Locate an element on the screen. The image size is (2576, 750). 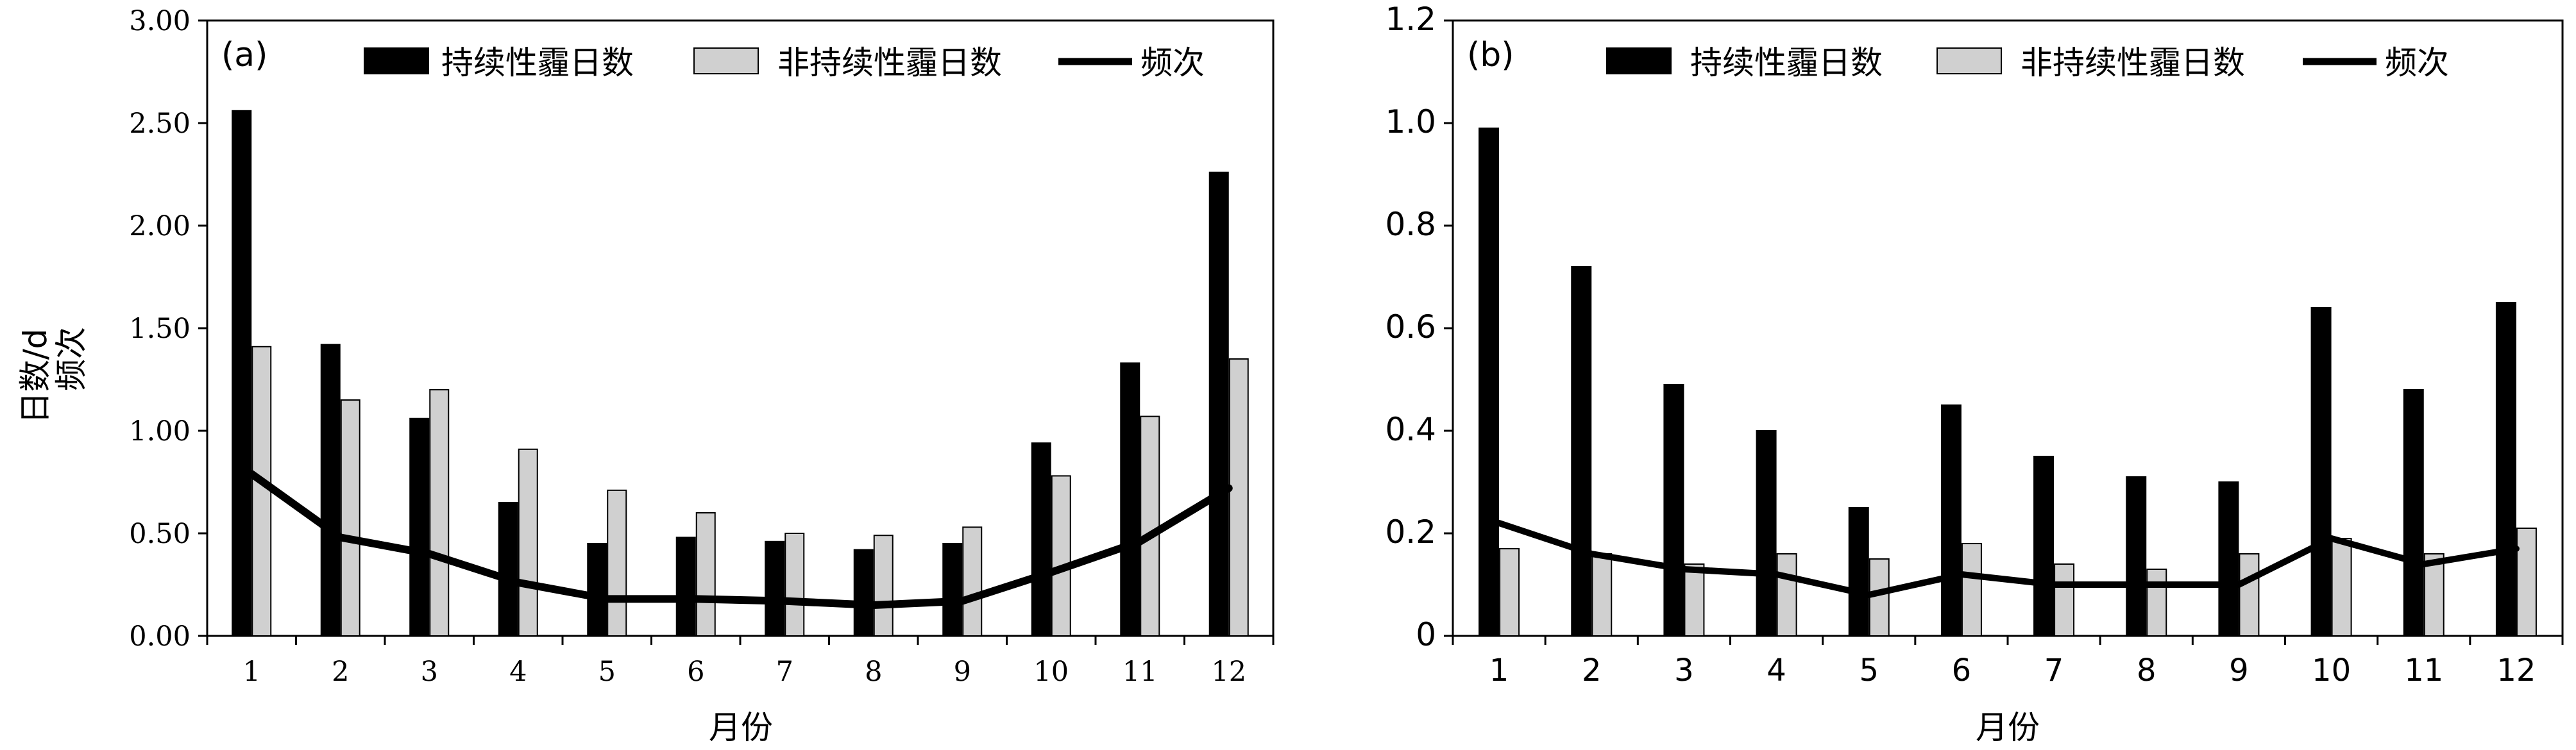
y-axis-b: 0 0.2 0.4 0.6 0.8 1.0 1.2 is located at coordinates (1419, 327).